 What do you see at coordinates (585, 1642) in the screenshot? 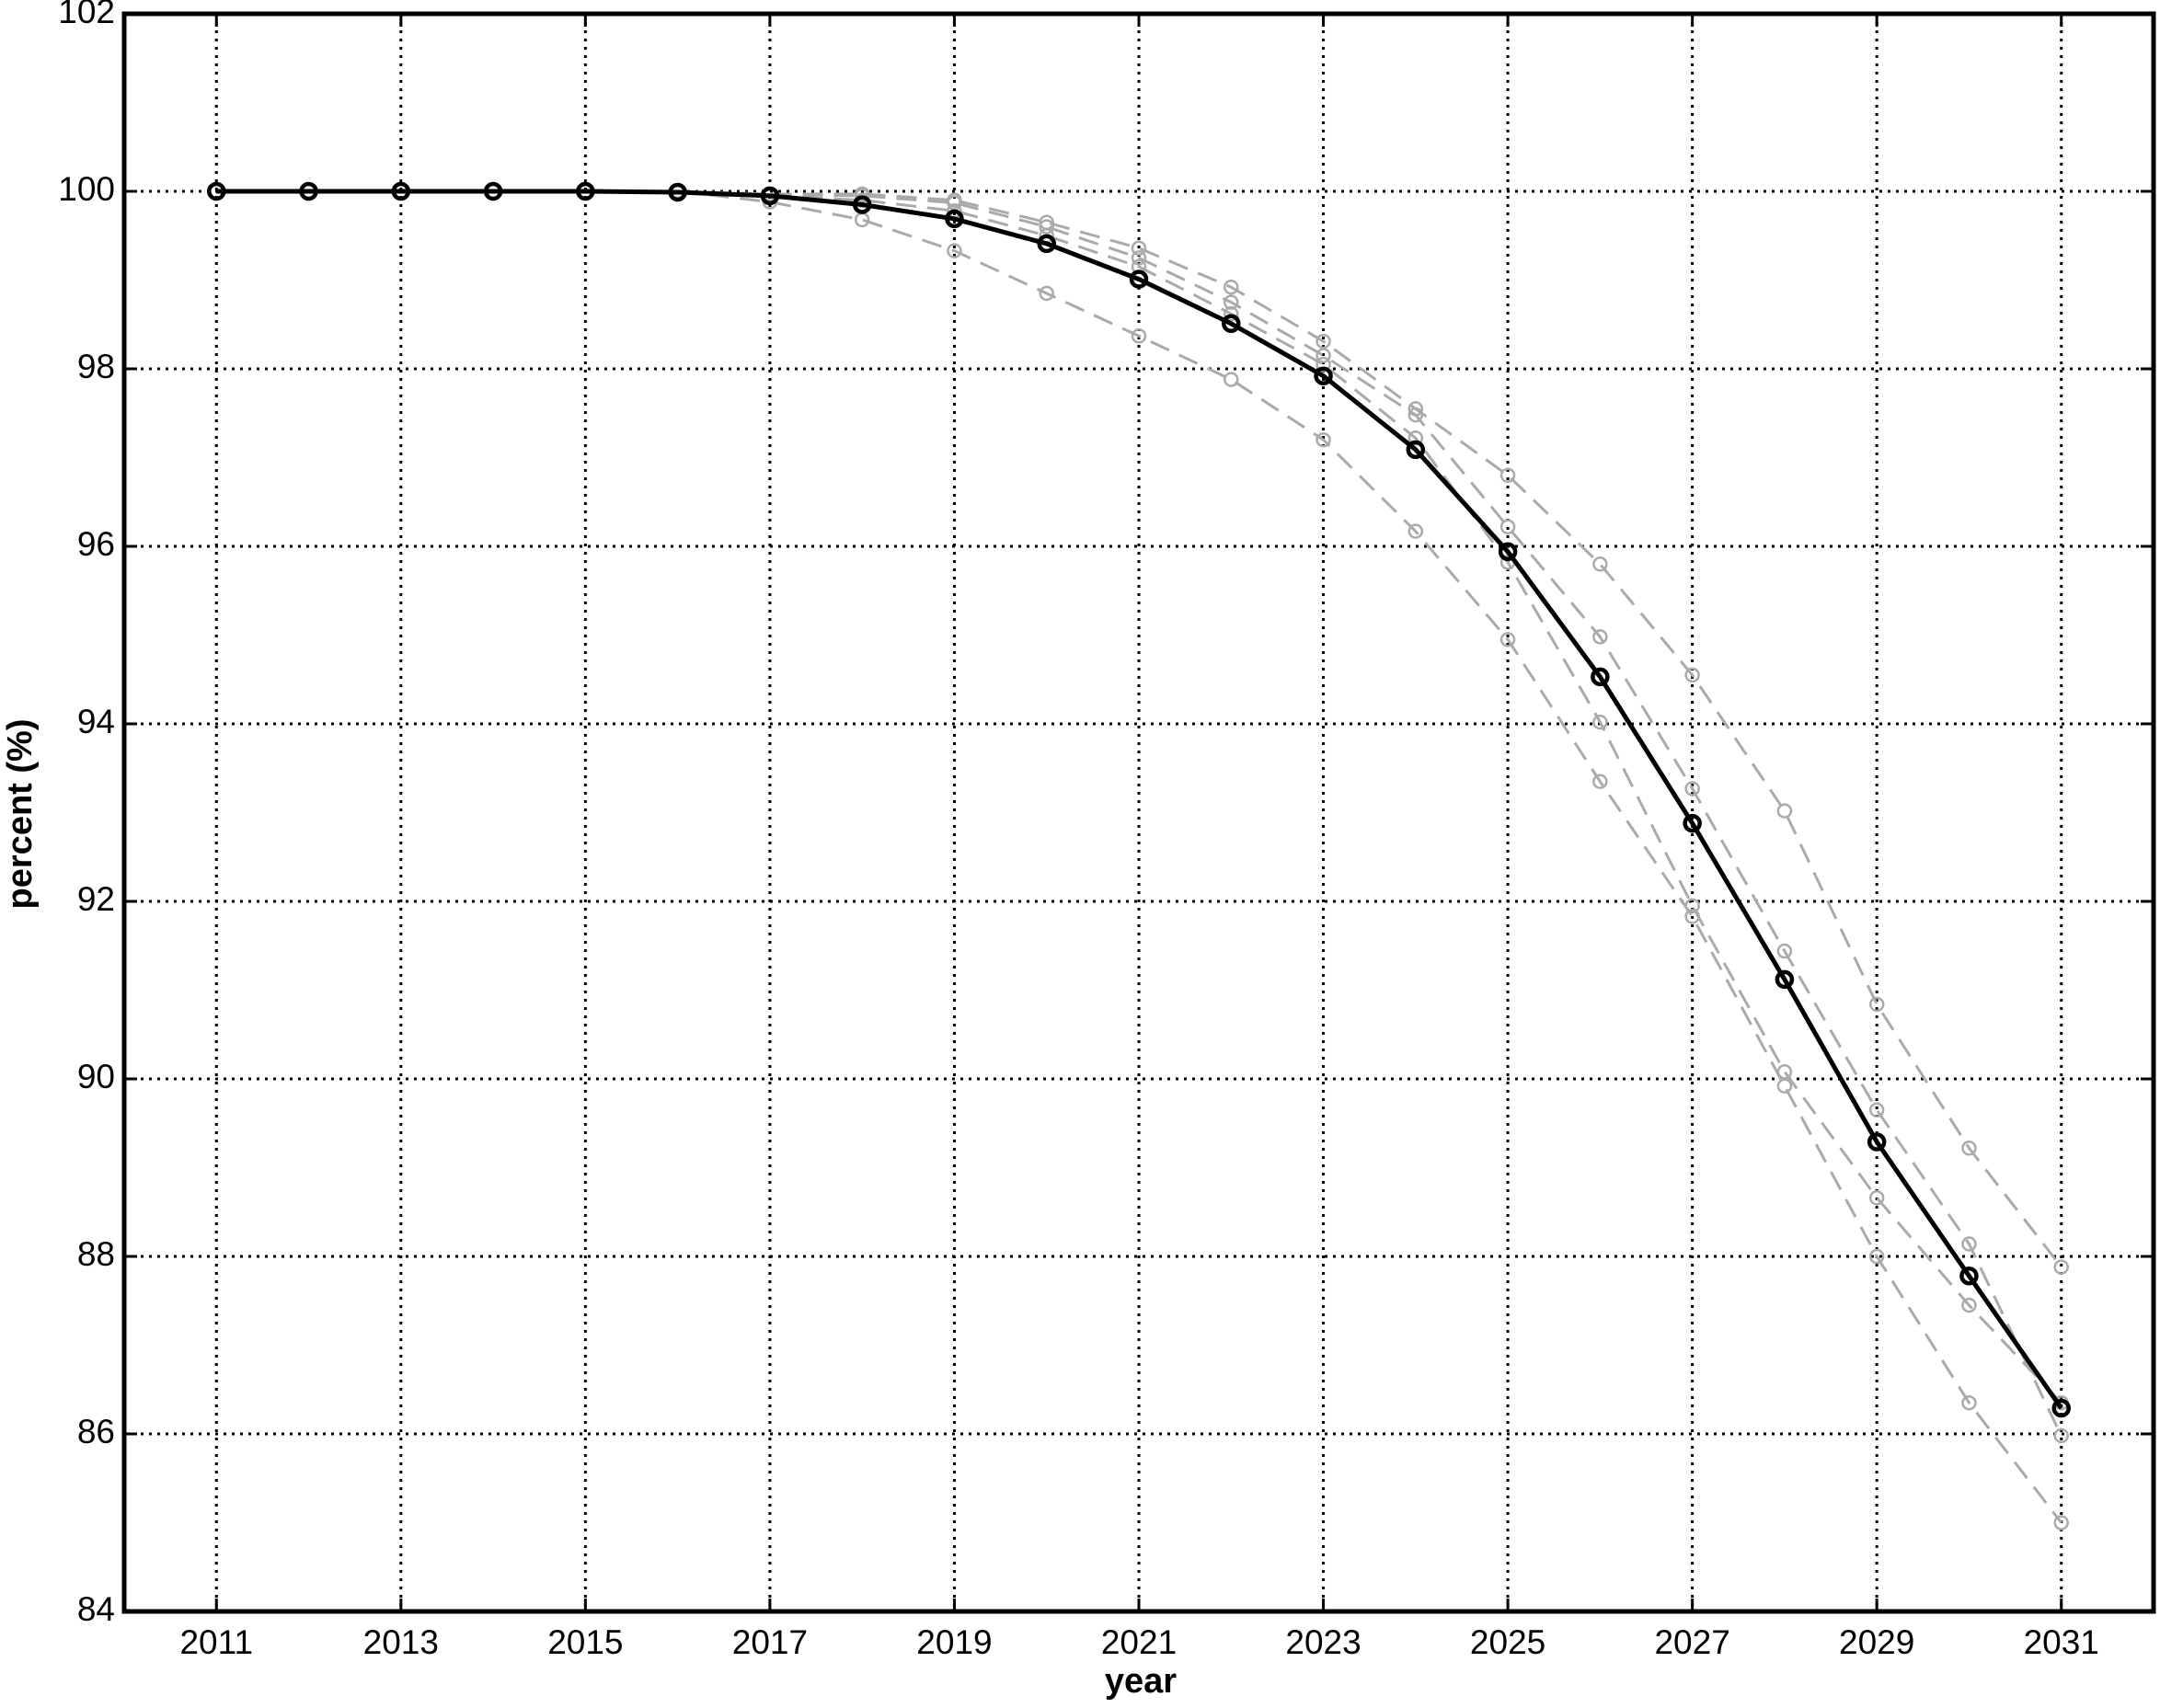
I see `x-tick-label: 2015` at bounding box center [585, 1642].